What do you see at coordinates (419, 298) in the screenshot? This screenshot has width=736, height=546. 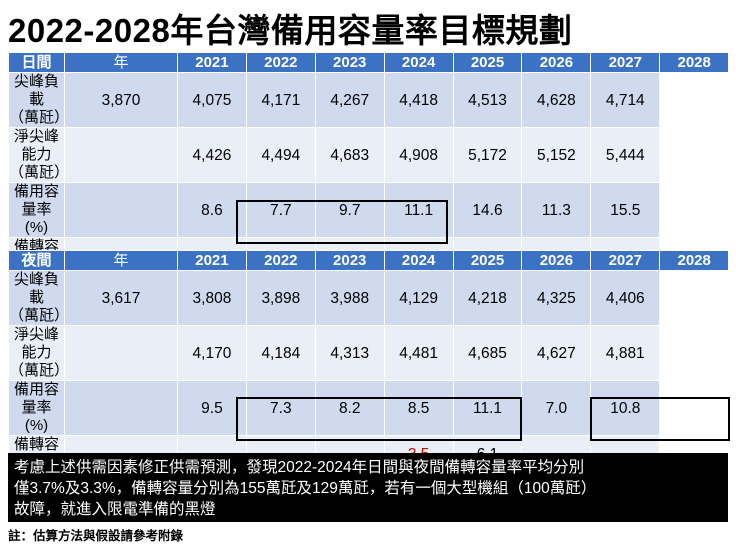 I see `cell-value: 4,129` at bounding box center [419, 298].